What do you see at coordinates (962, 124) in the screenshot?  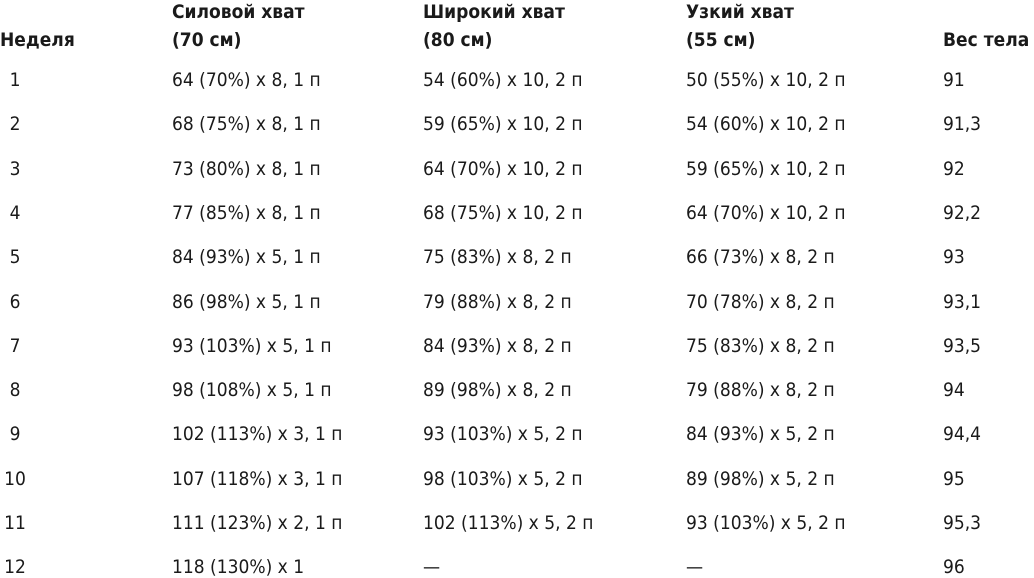 I see `table-cell: 91,3` at bounding box center [962, 124].